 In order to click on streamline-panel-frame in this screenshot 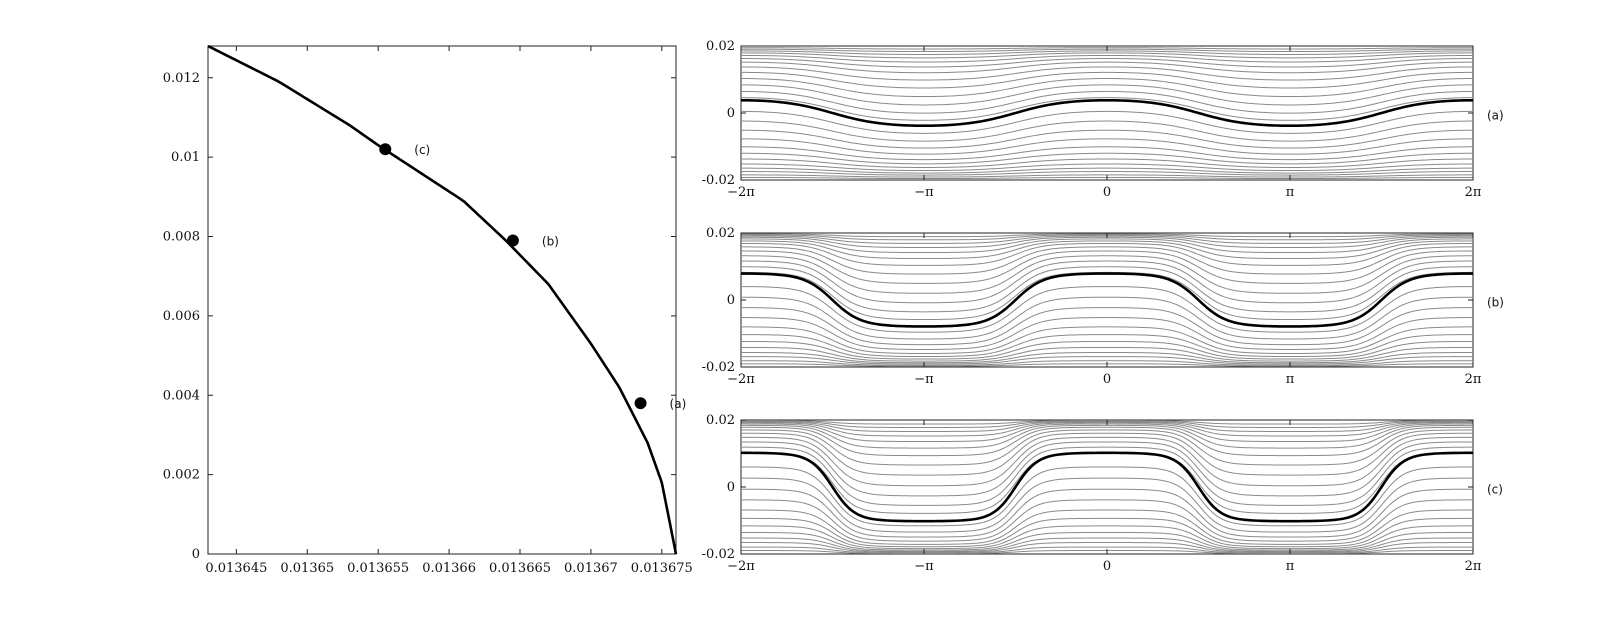, I will do `click(1107, 300)`.